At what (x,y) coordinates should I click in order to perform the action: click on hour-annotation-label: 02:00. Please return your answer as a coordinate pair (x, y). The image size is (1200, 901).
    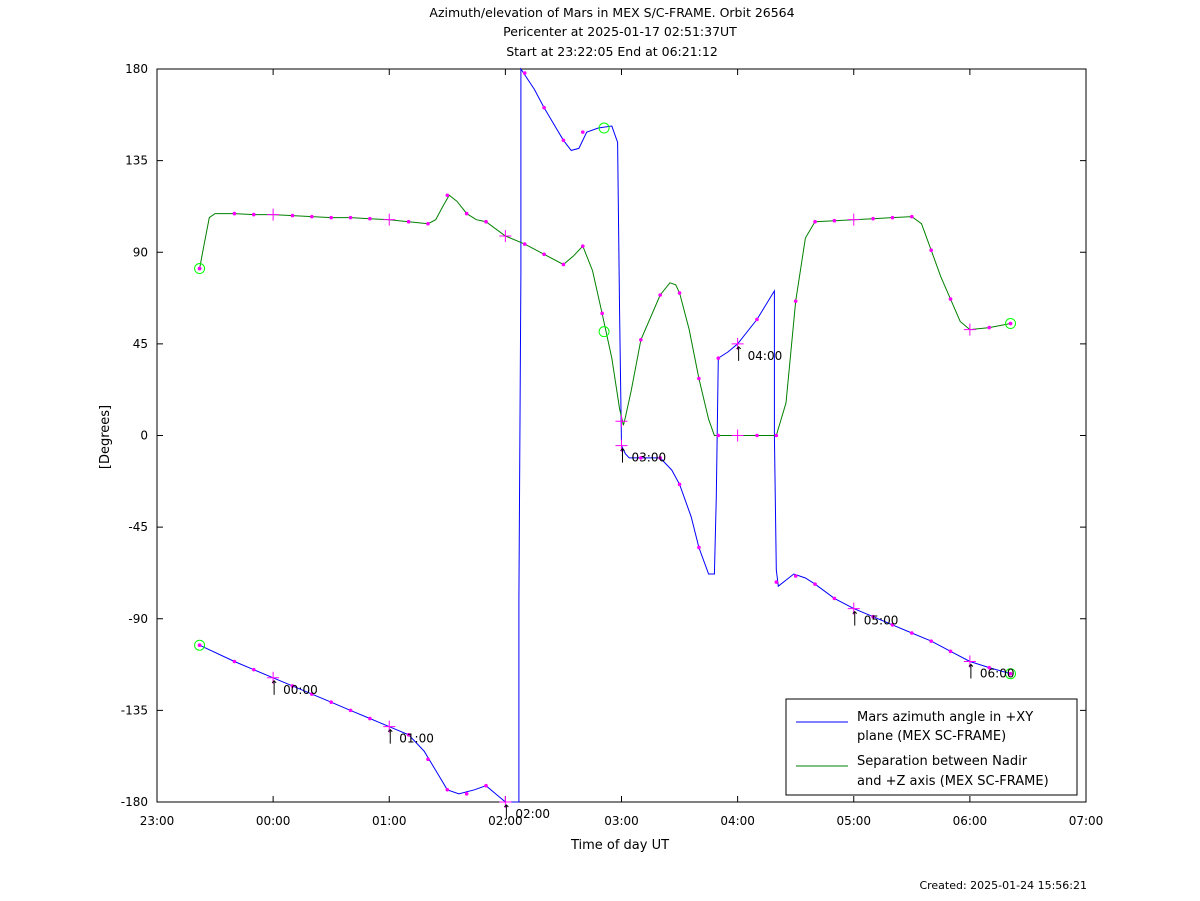
    Looking at the image, I should click on (532, 814).